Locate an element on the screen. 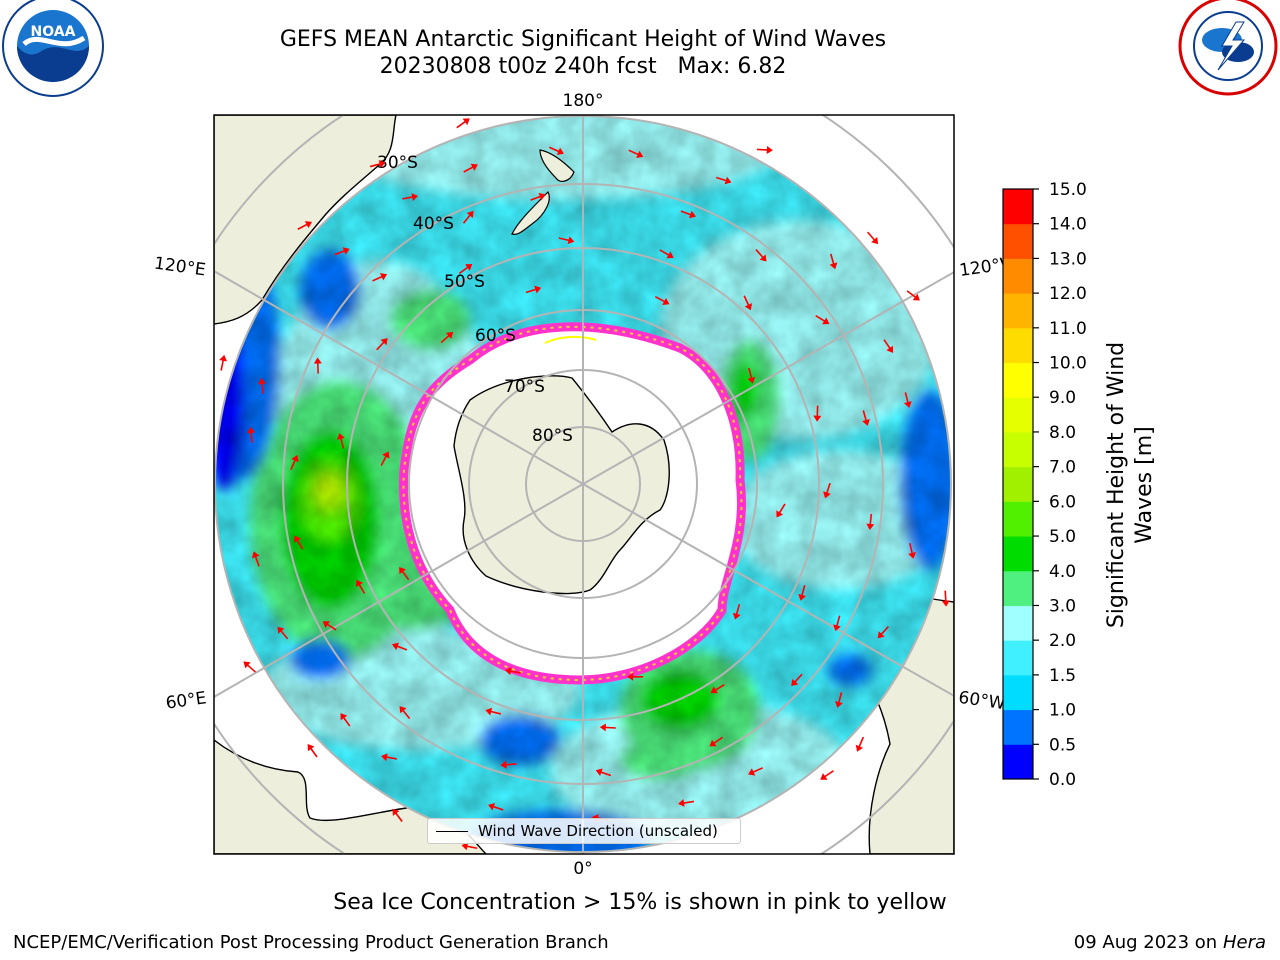 Image resolution: width=1280 pixels, height=960 pixels. colorbar-tick-label: 12.0 is located at coordinates (1068, 294).